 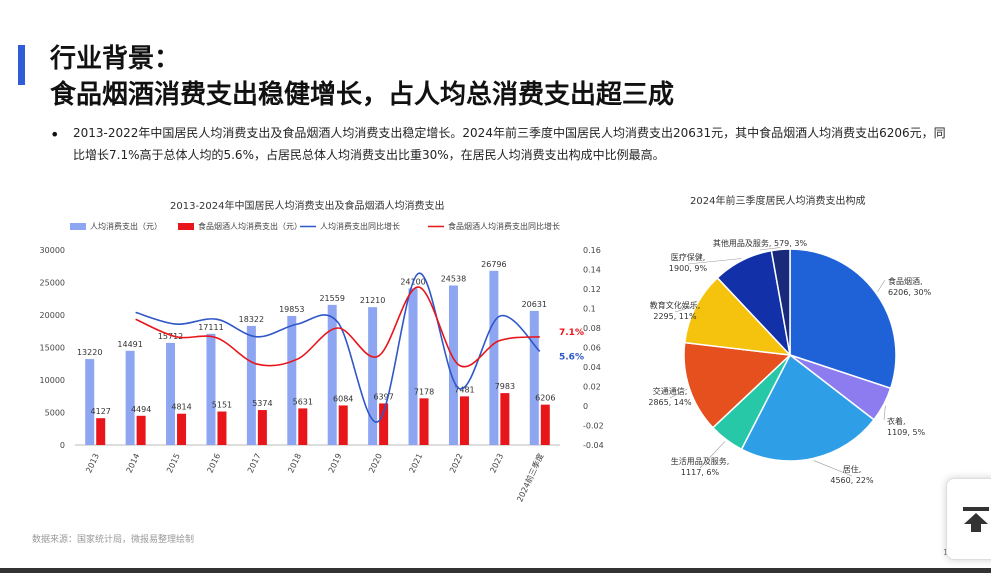 I want to click on page-number: 1, so click(x=945, y=552).